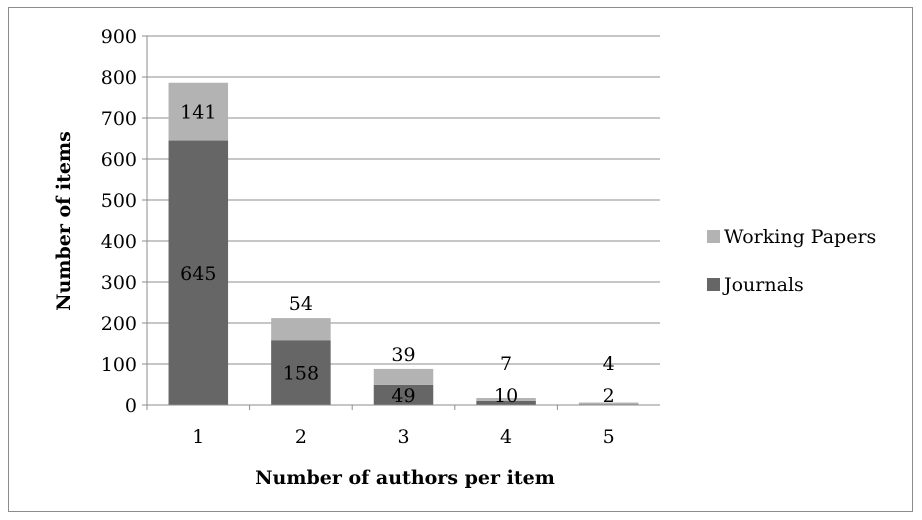 The height and width of the screenshot is (520, 922). Describe the element at coordinates (301, 437) in the screenshot. I see `x-tick-label: 2` at that location.